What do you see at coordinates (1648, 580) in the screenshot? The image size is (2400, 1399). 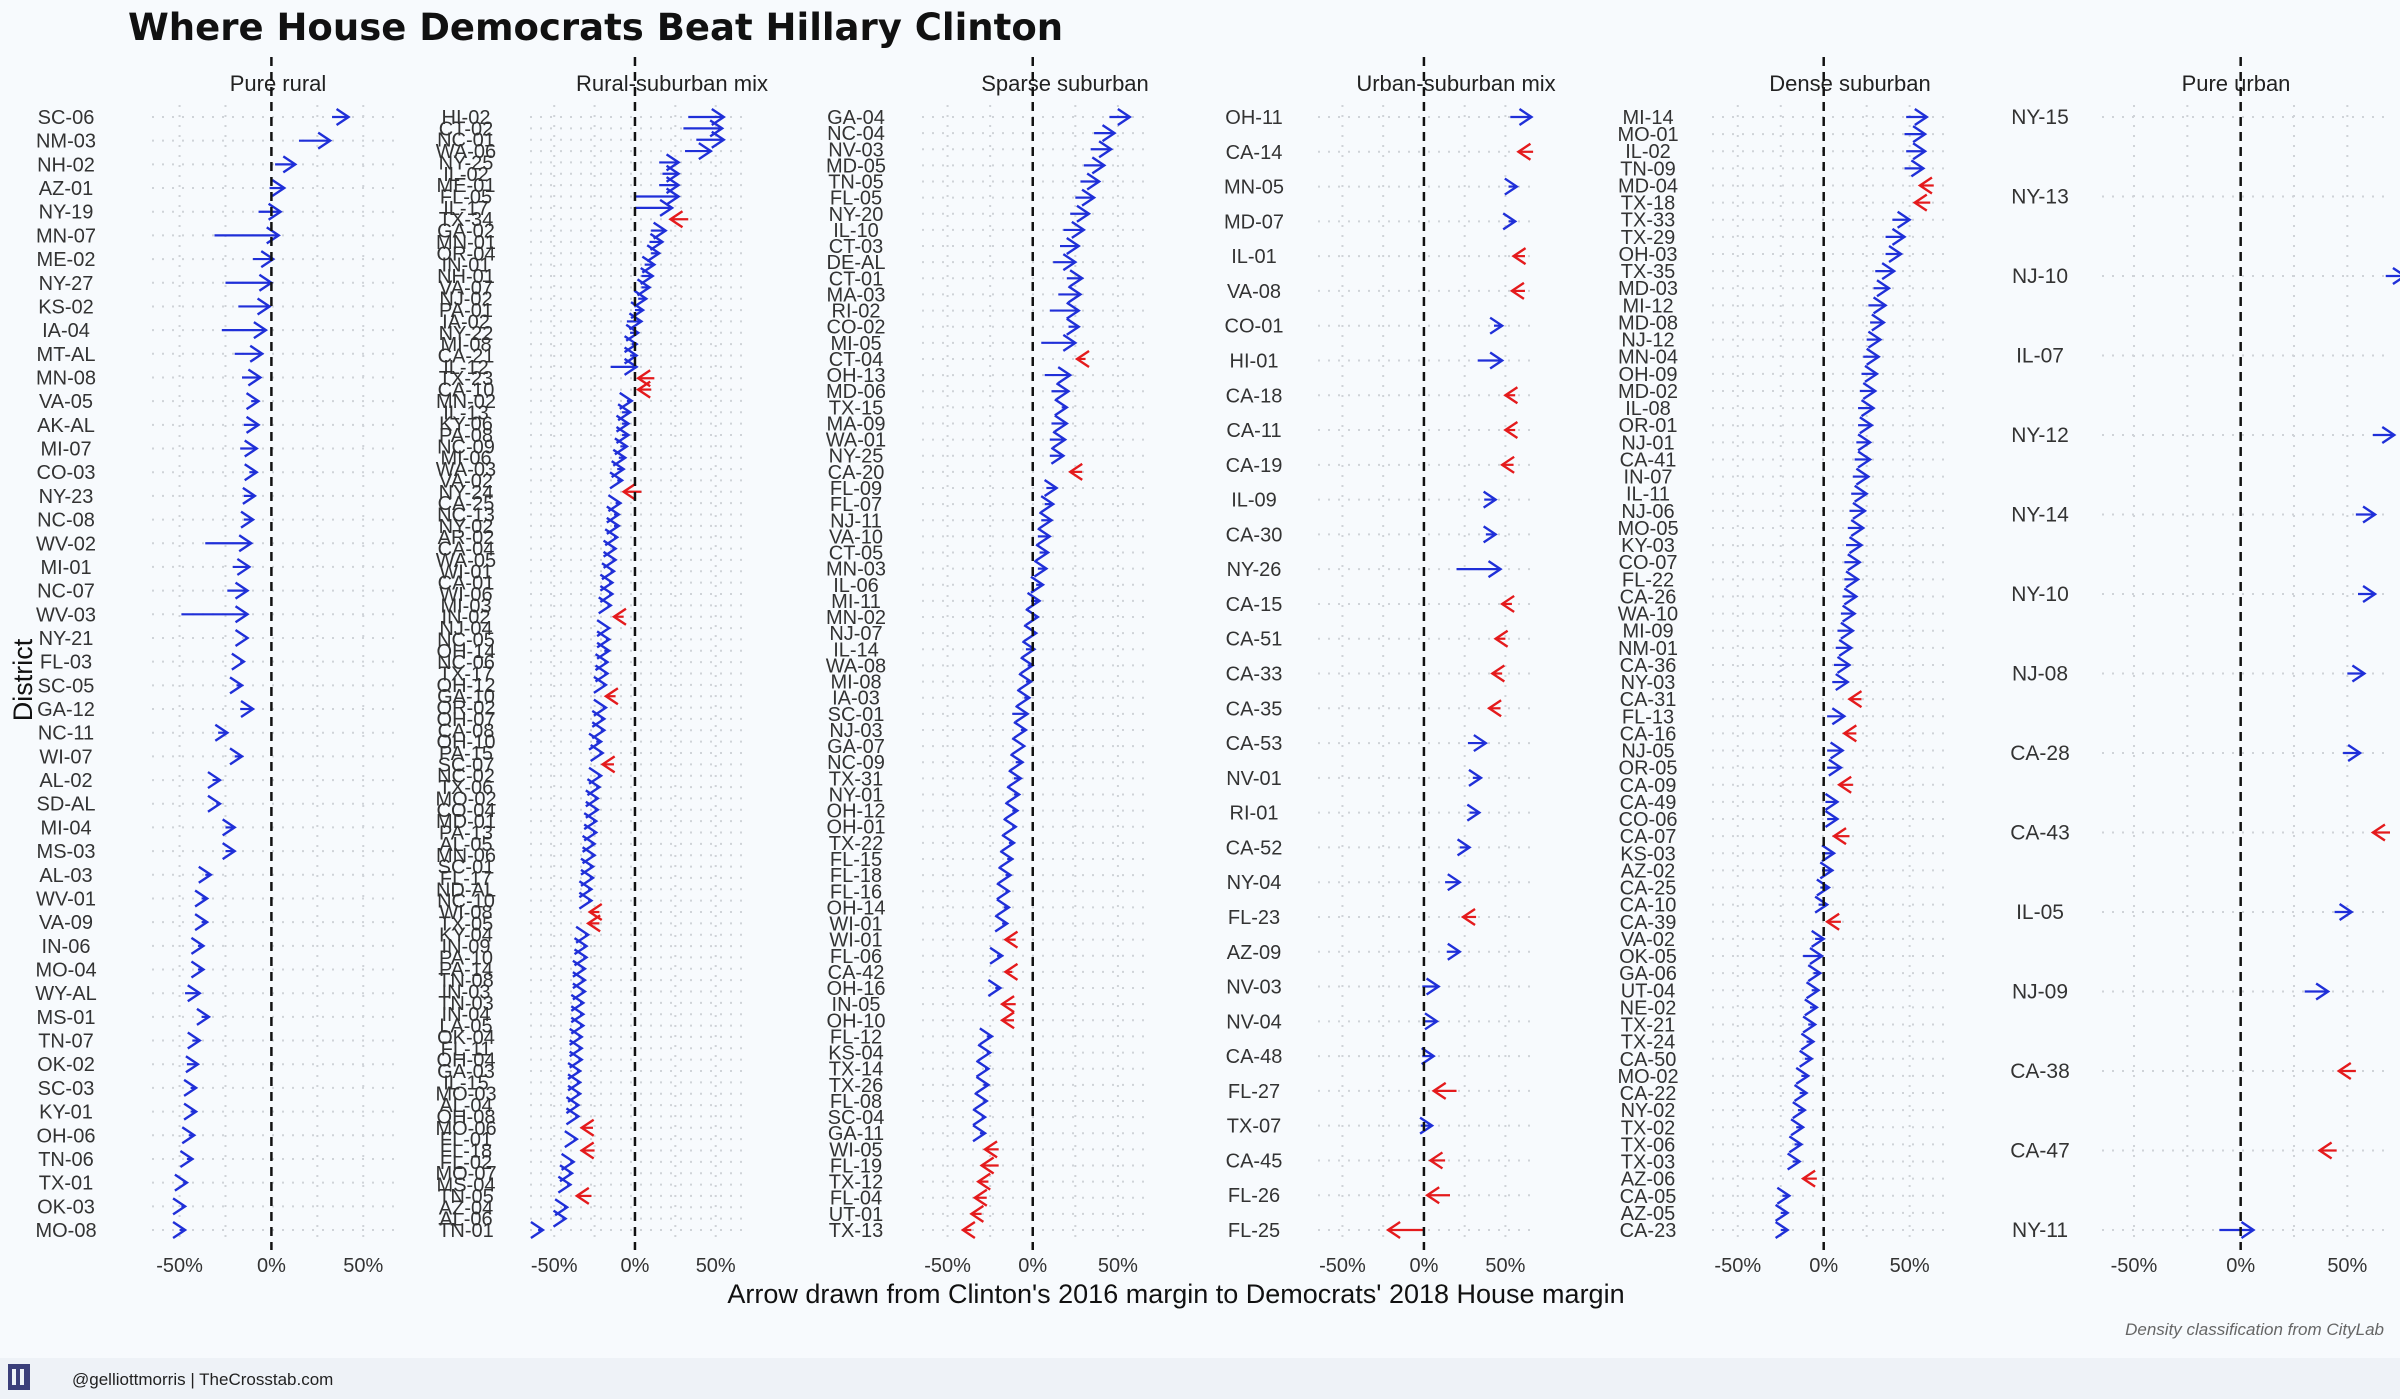 I see `district-label: FL-22` at bounding box center [1648, 580].